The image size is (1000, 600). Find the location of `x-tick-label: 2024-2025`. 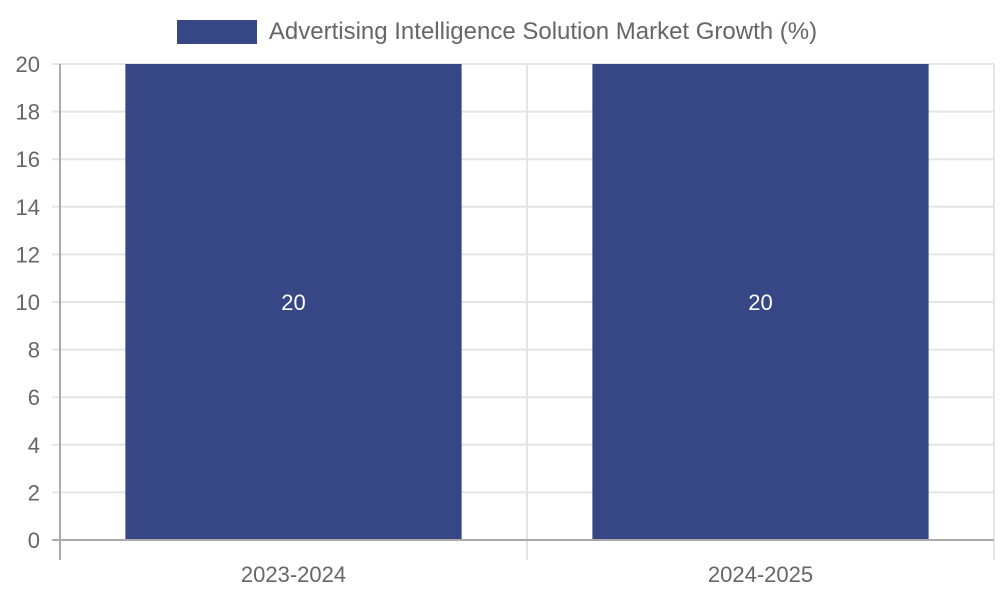

x-tick-label: 2024-2025 is located at coordinates (760, 574).